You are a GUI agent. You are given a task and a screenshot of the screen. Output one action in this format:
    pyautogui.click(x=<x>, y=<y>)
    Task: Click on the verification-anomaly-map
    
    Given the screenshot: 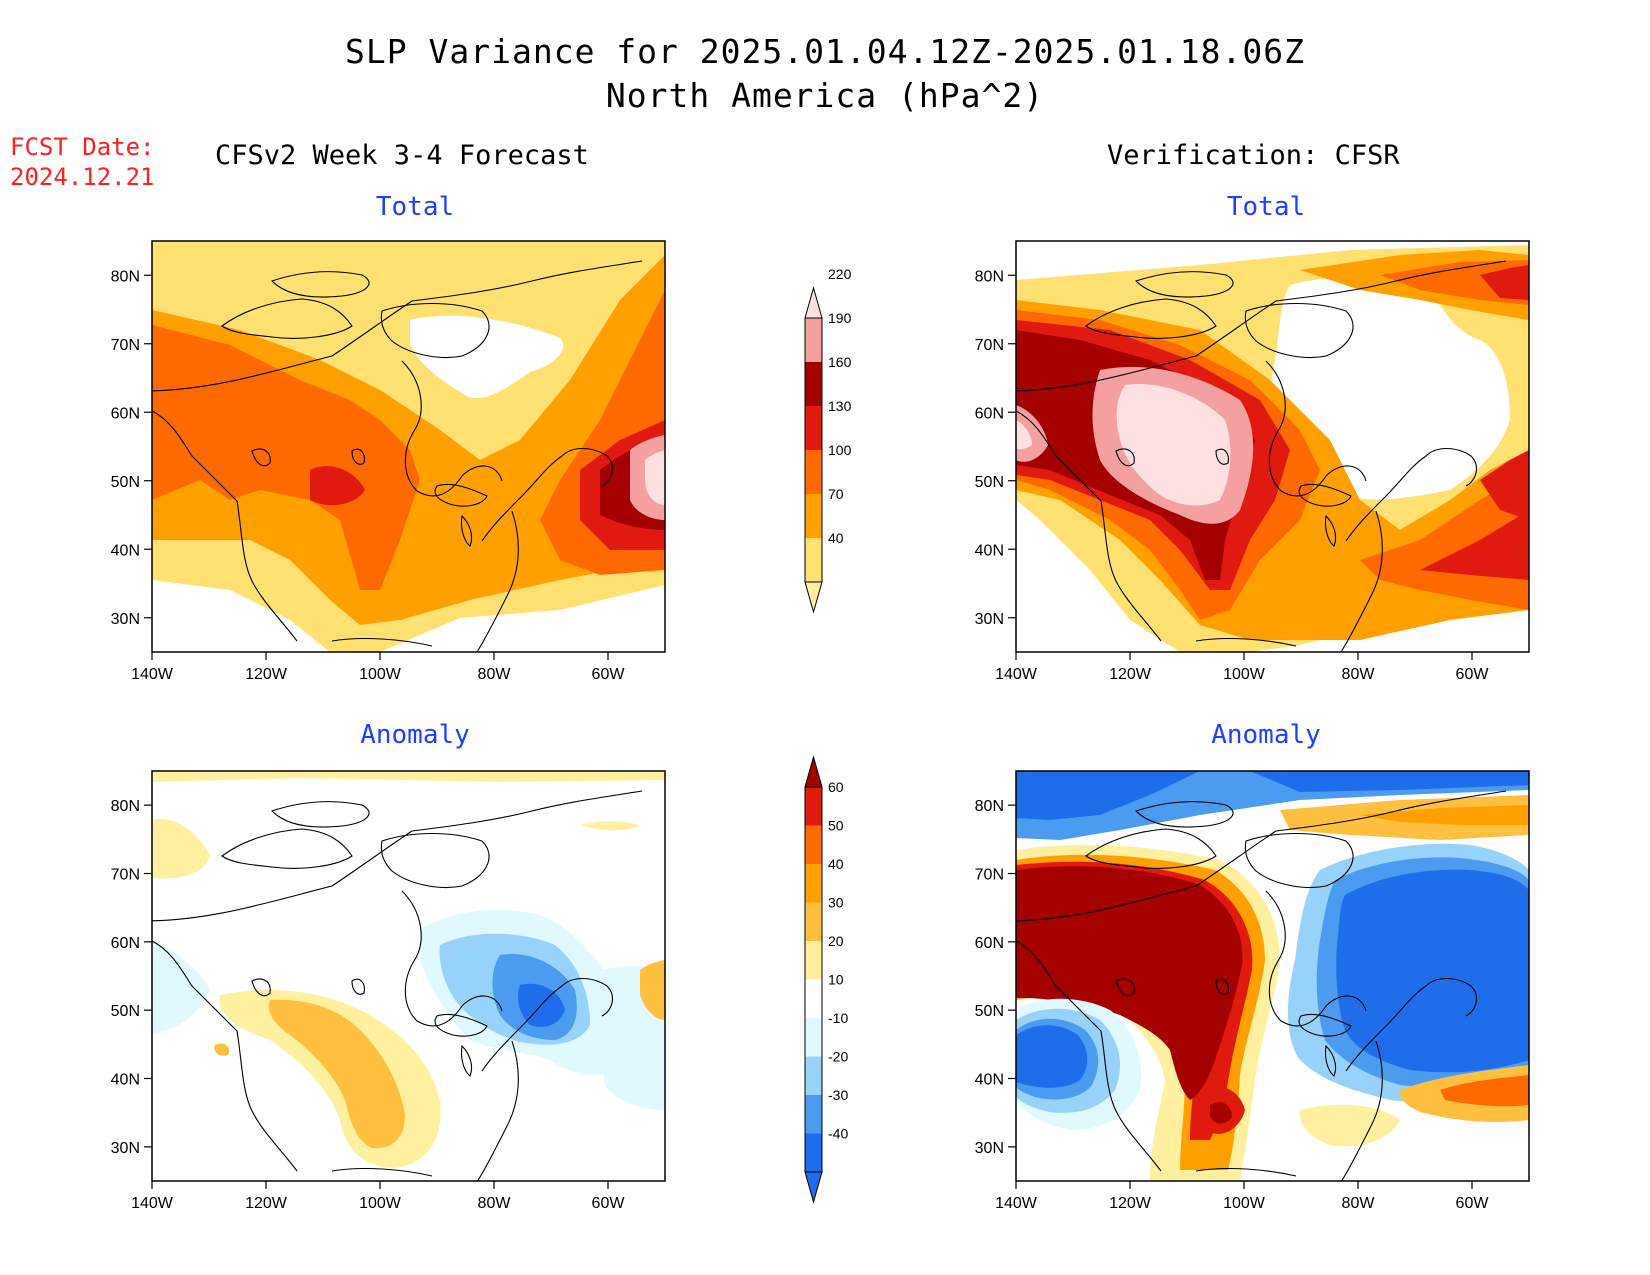 What is the action you would take?
    pyautogui.click(x=1272, y=976)
    